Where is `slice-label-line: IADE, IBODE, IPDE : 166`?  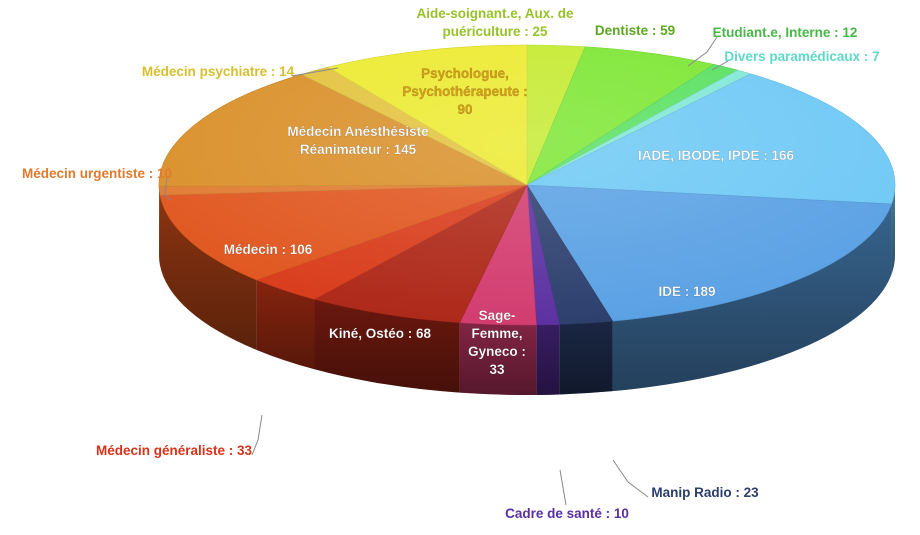 slice-label-line: IADE, IBODE, IPDE : 166 is located at coordinates (716, 155).